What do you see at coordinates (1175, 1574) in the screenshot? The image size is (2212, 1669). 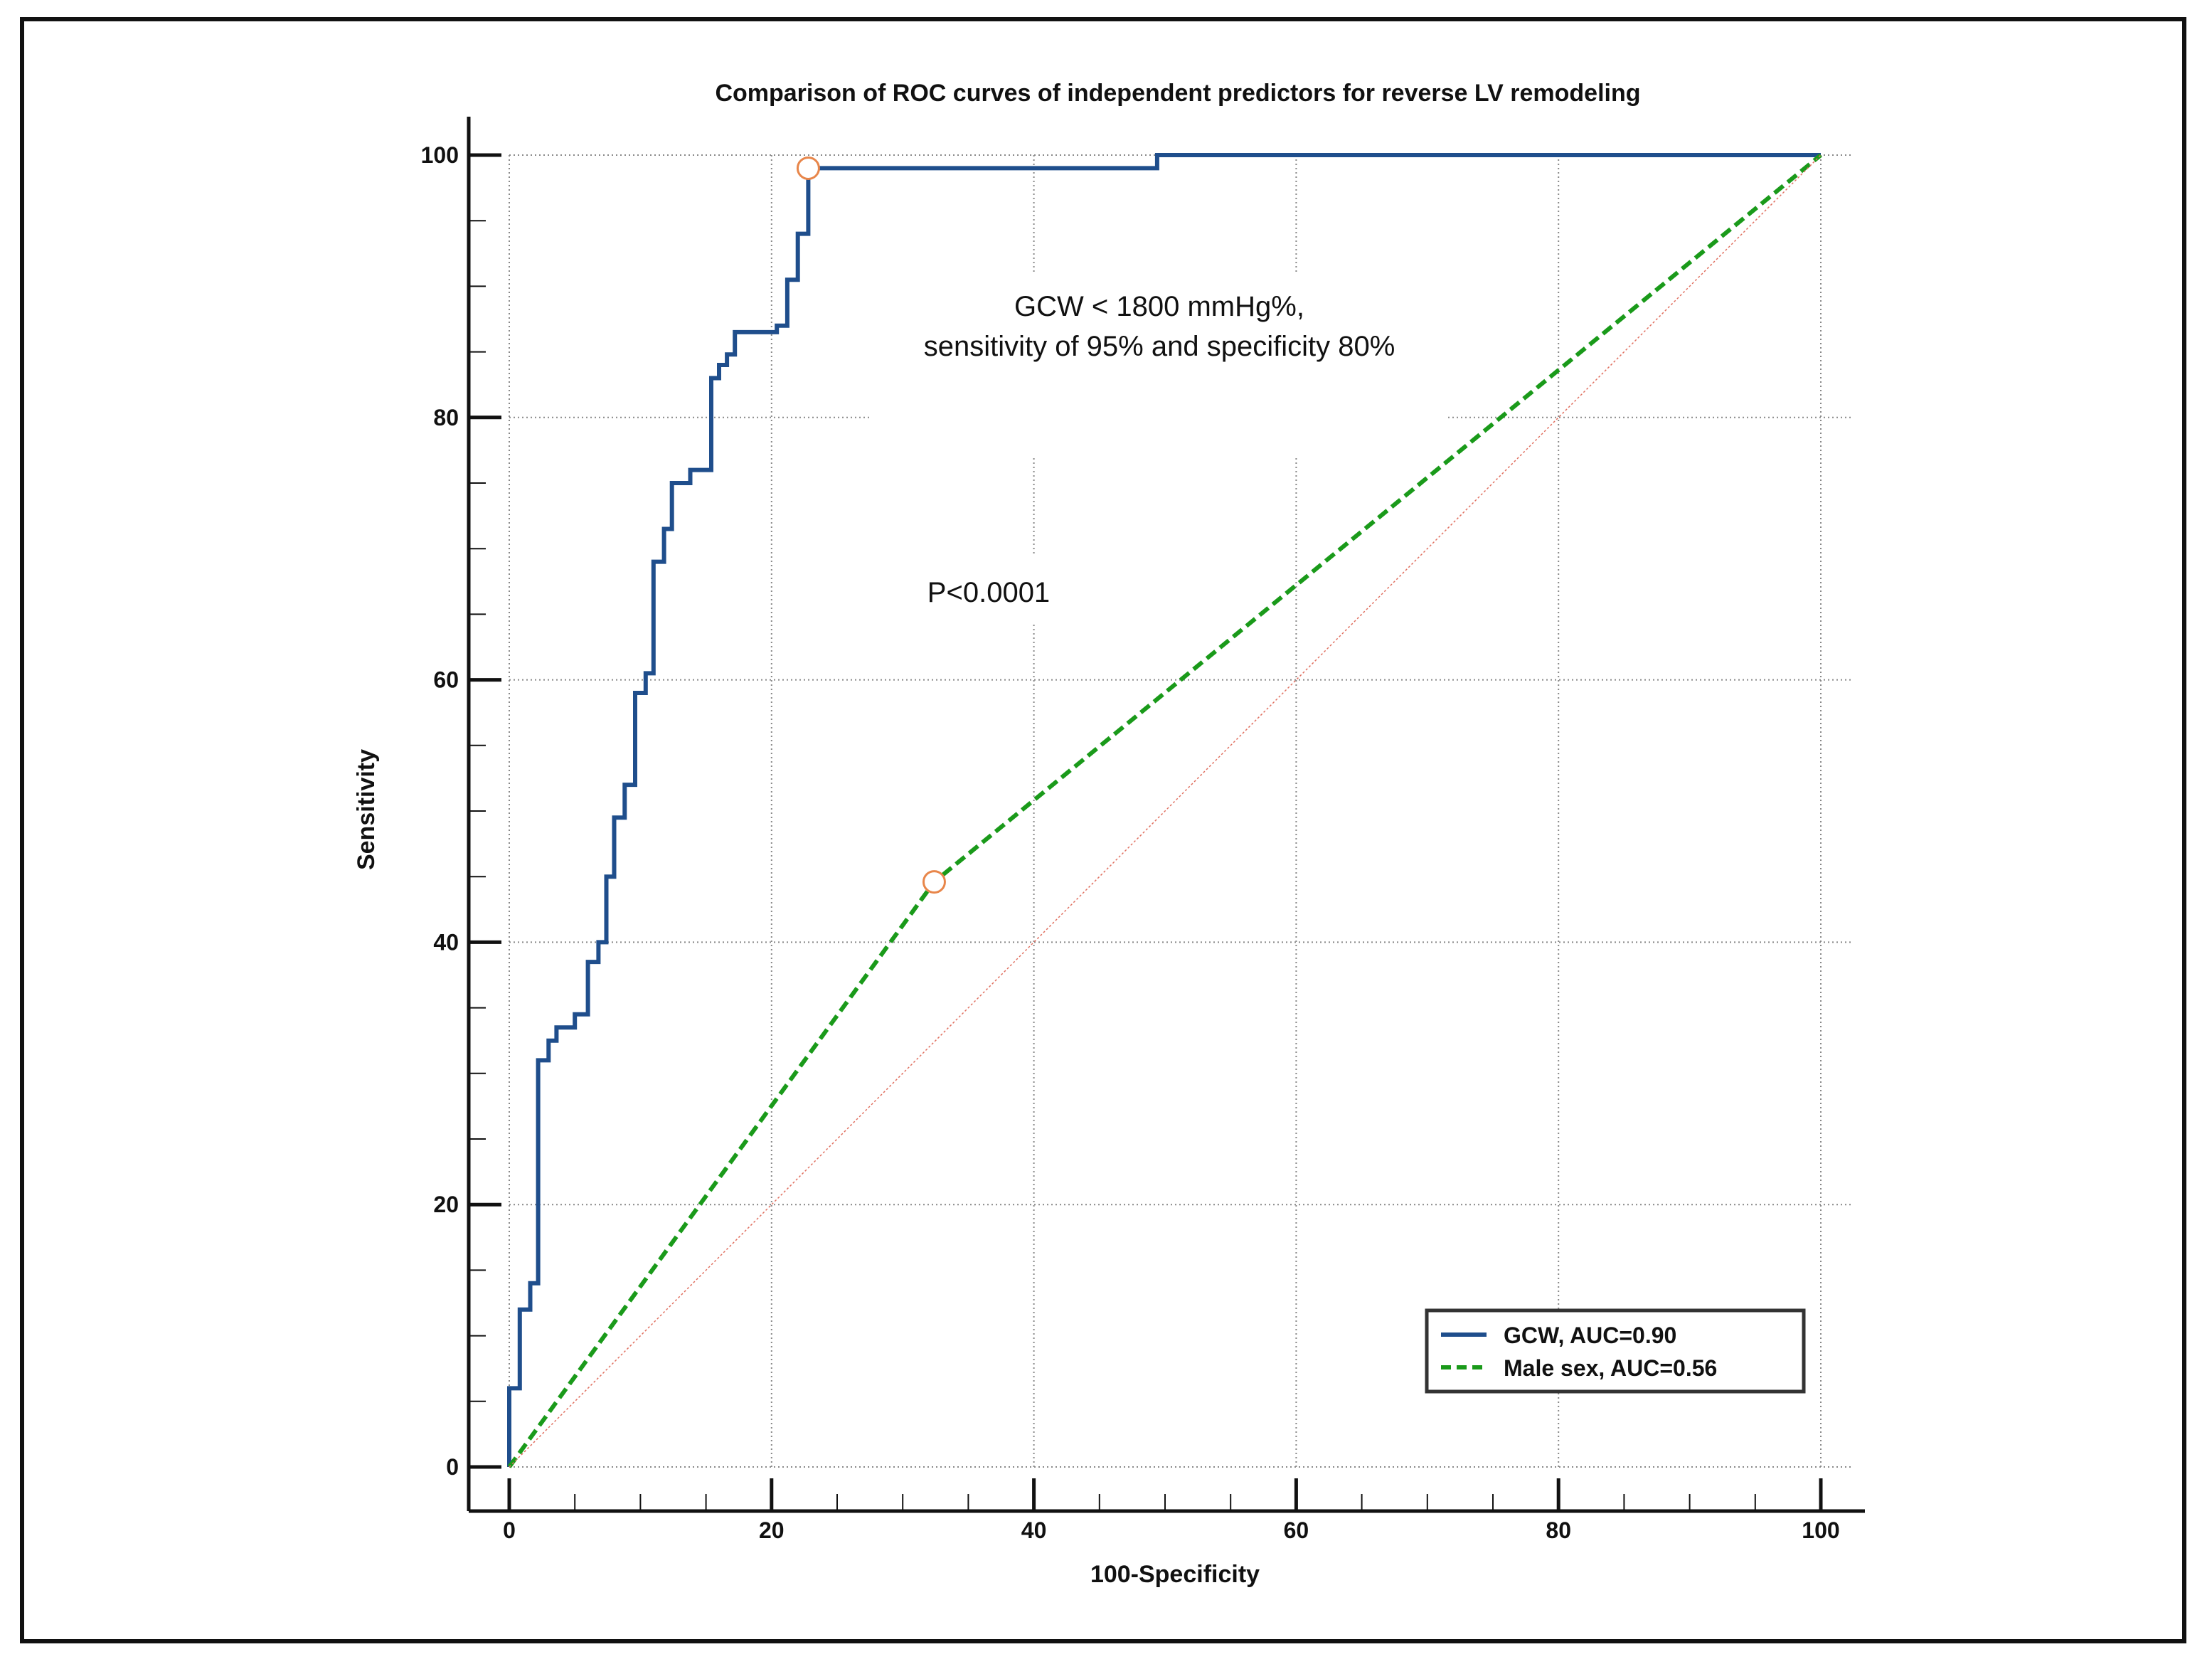 I see `x-axis-title: 100-Specificity` at bounding box center [1175, 1574].